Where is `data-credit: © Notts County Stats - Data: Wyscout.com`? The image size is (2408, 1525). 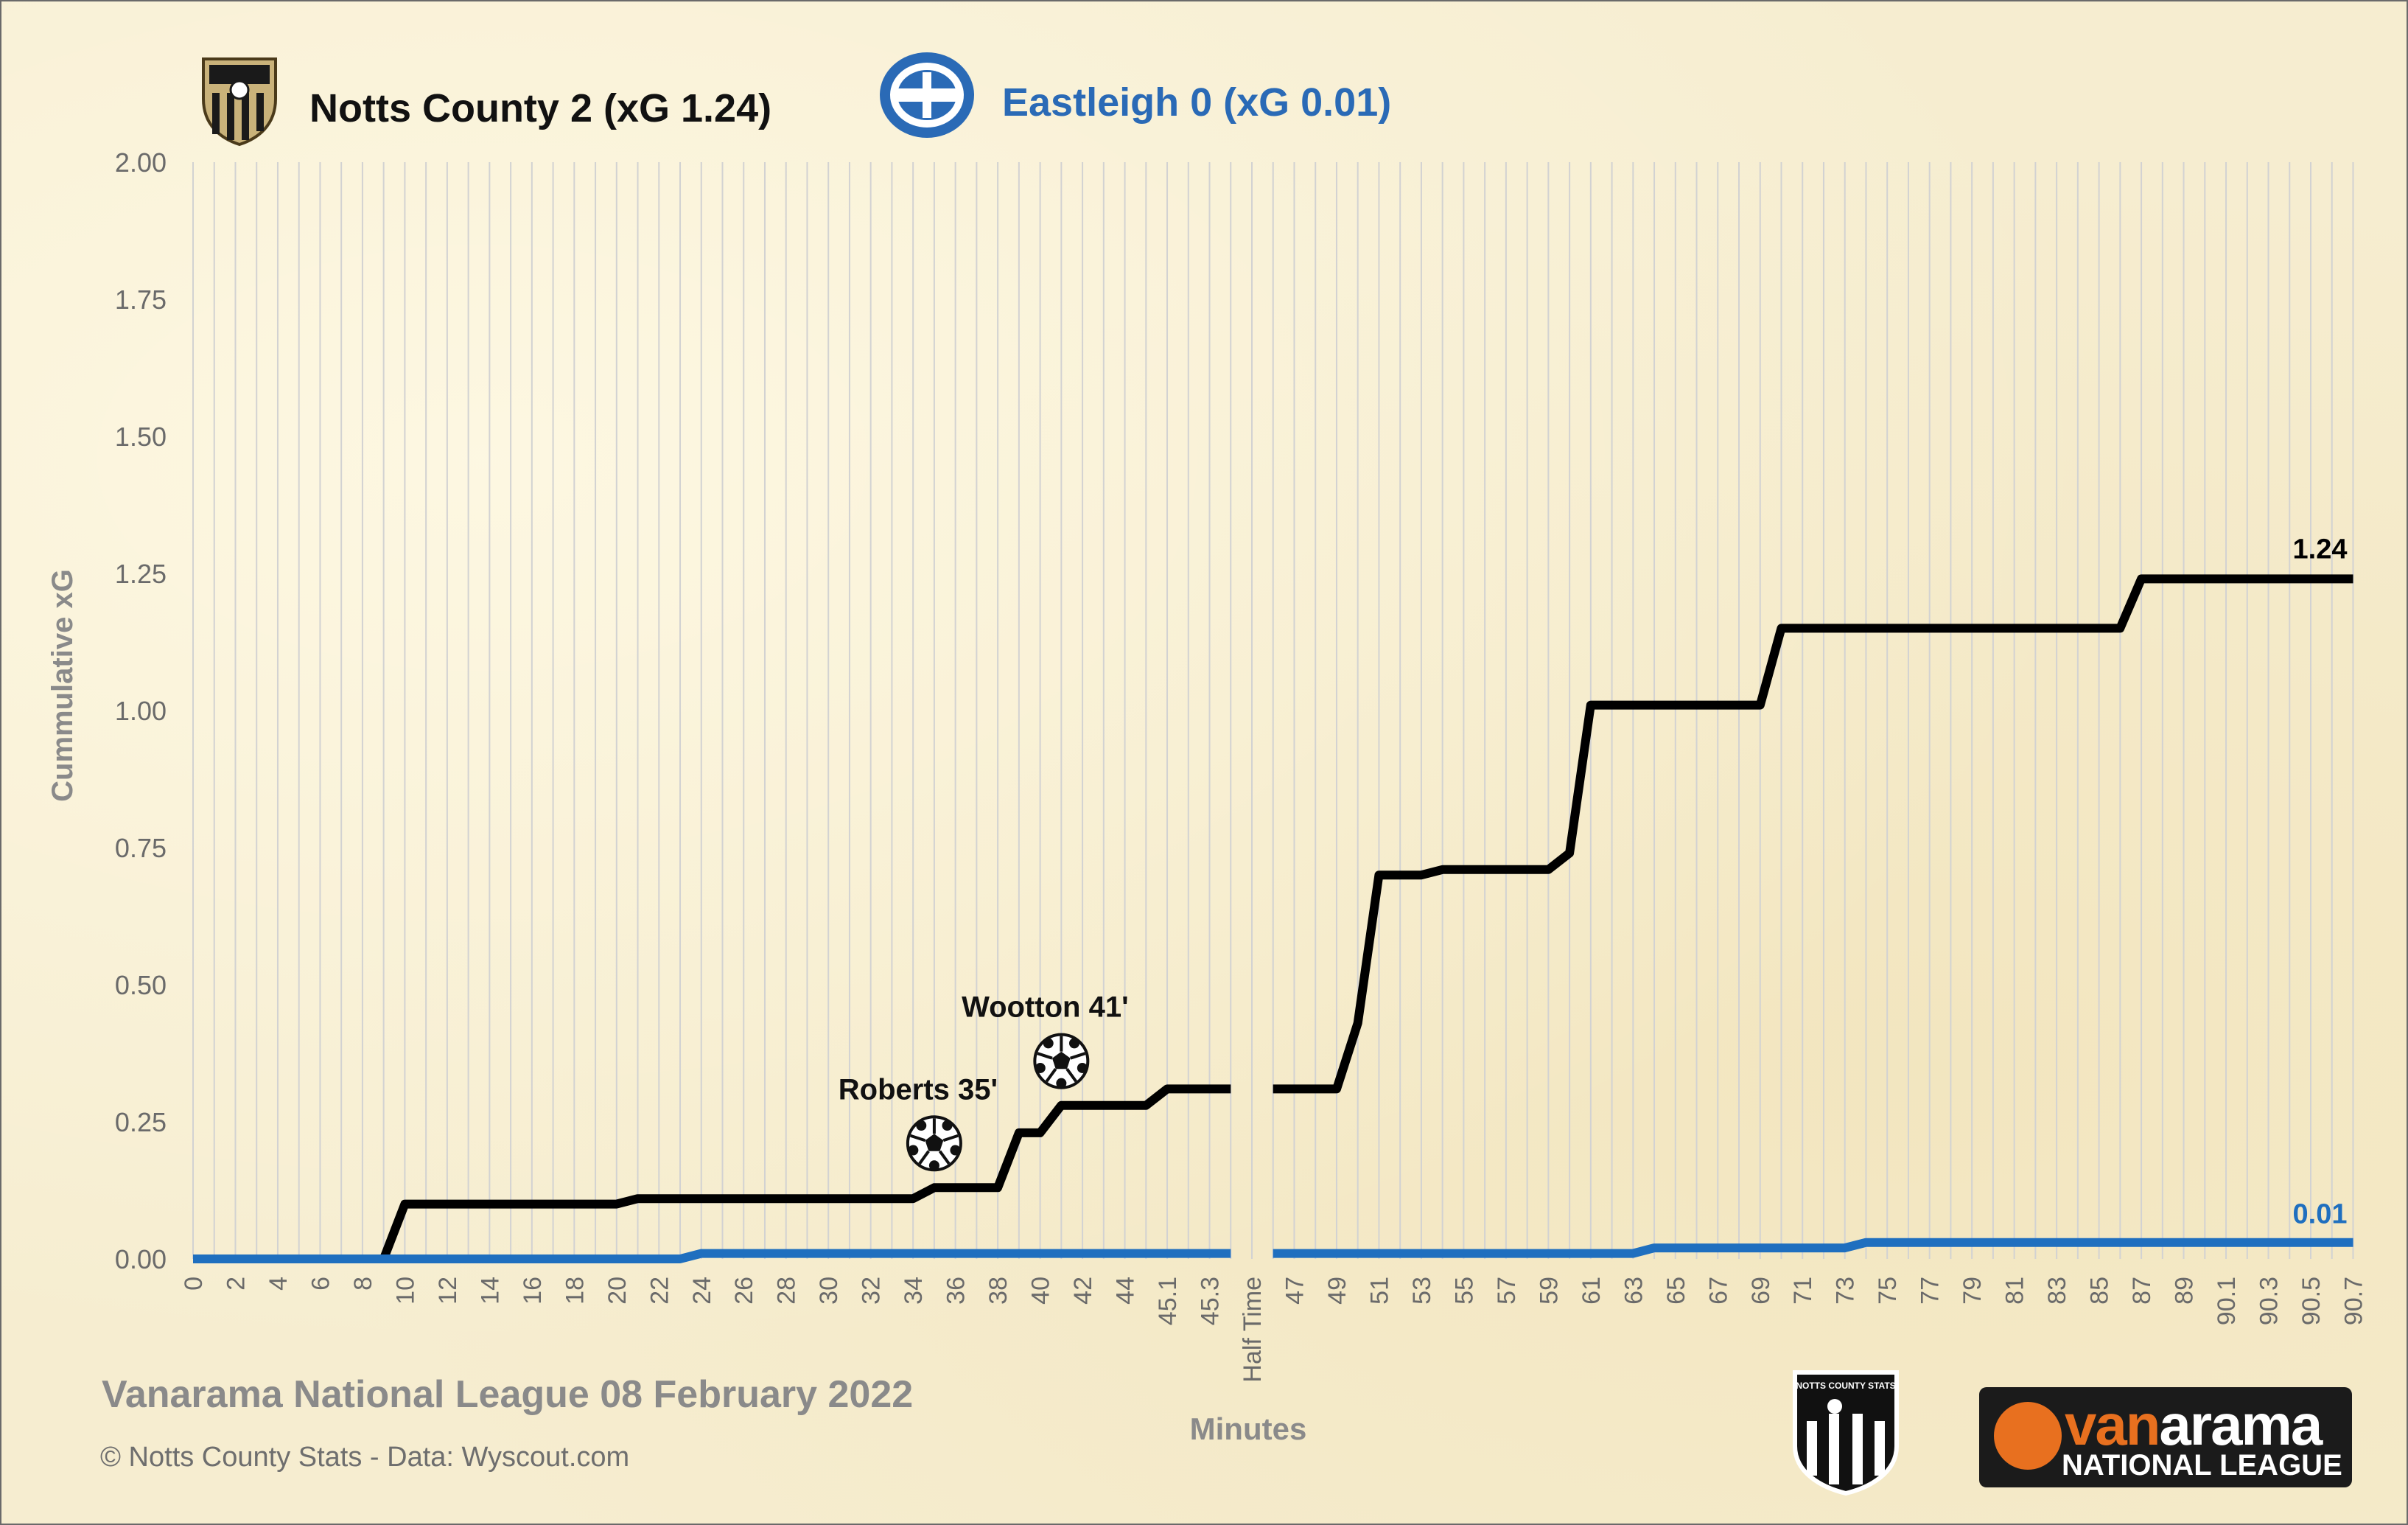 data-credit: © Notts County Stats - Data: Wyscout.com is located at coordinates (365, 1457).